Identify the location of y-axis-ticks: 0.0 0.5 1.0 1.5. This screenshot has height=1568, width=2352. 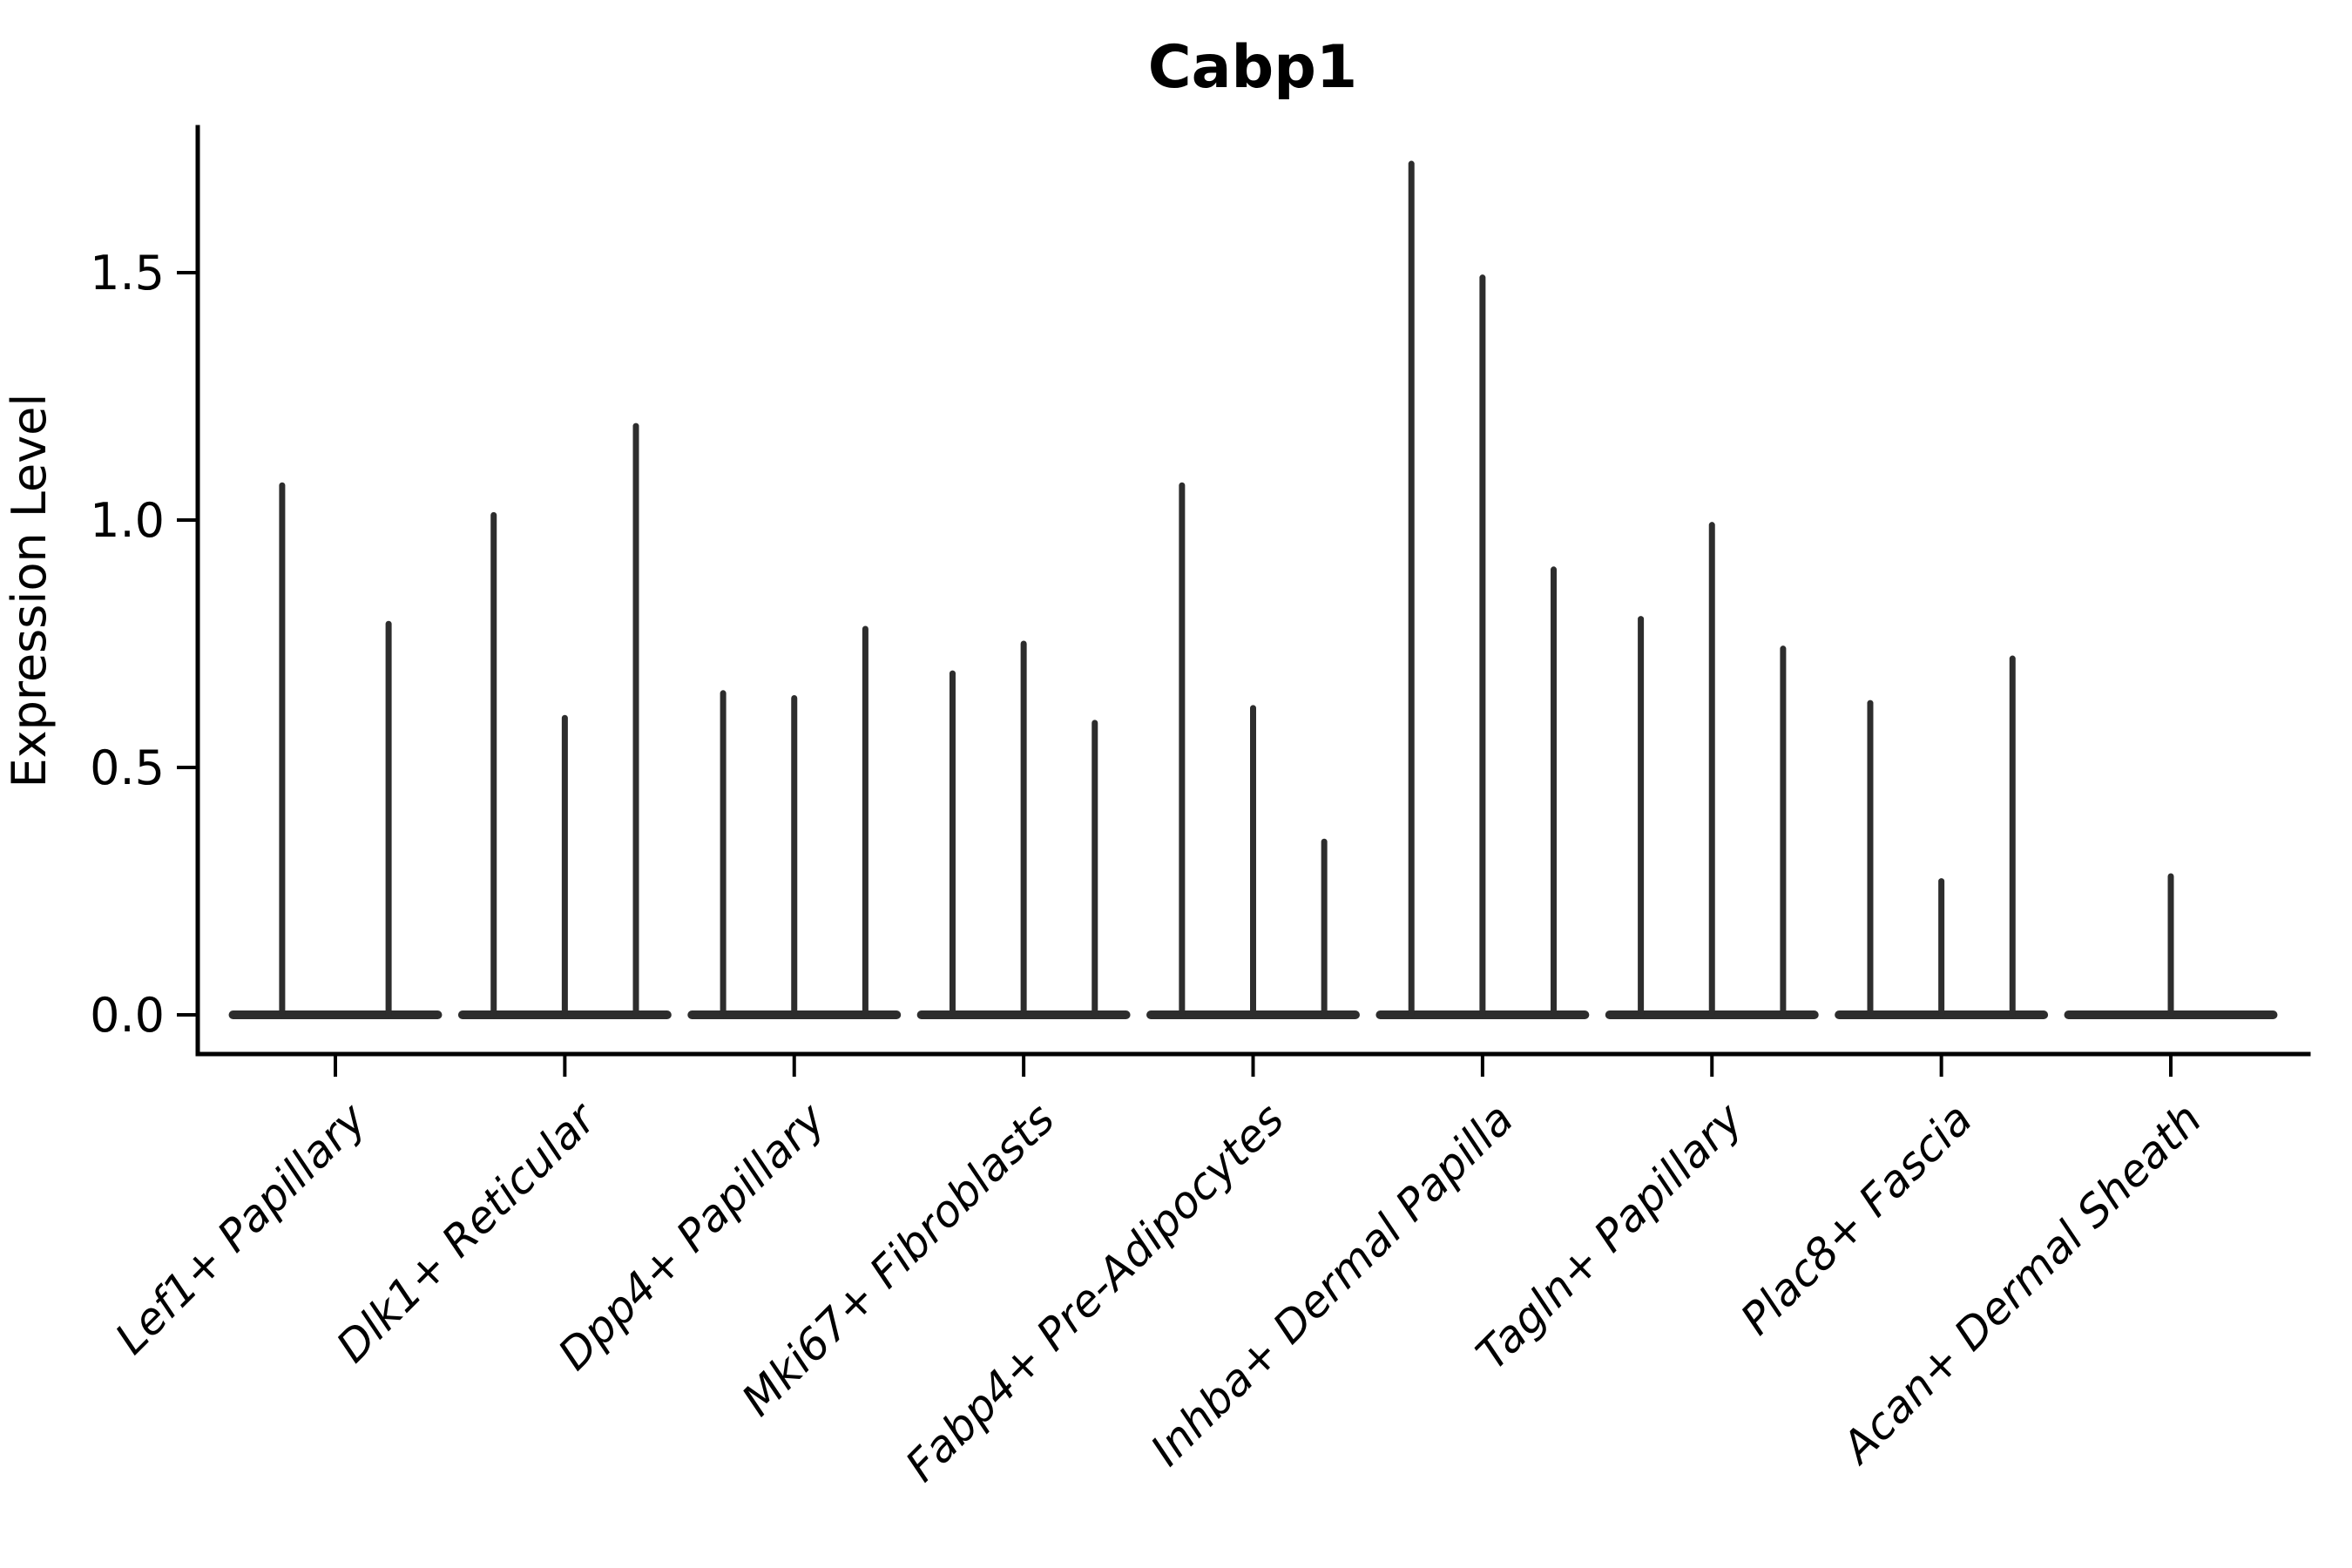
(144, 644).